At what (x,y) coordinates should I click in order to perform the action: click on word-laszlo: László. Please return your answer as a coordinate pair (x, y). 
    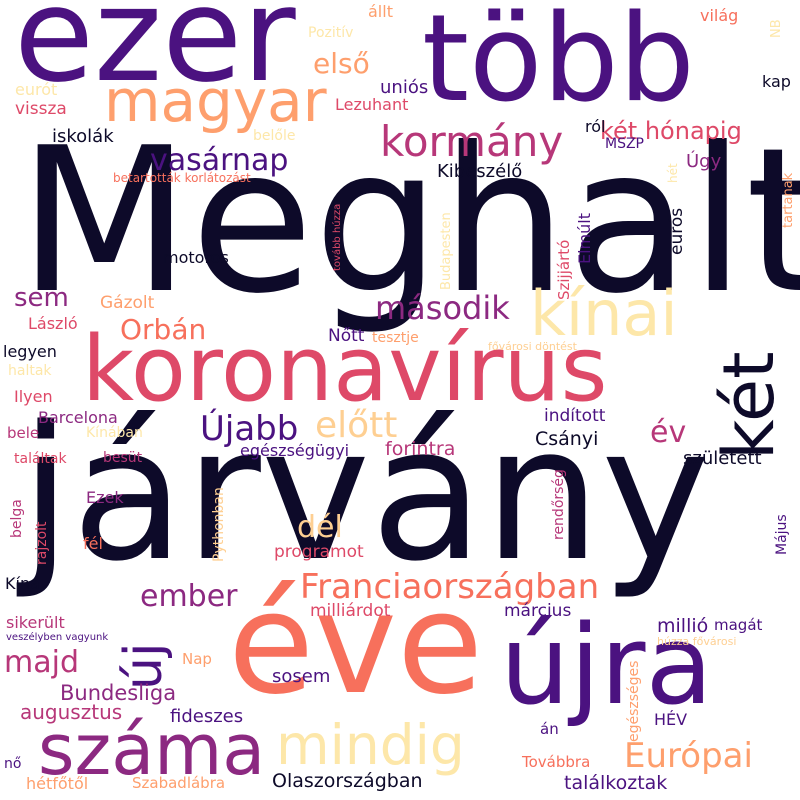
    Looking at the image, I should click on (53, 323).